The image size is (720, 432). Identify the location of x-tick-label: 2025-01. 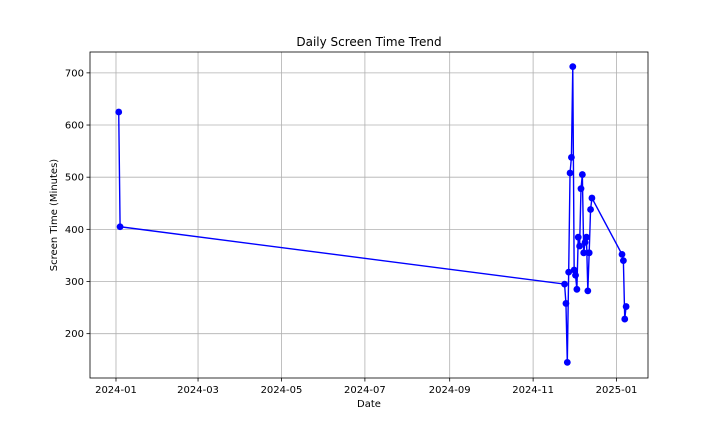
(617, 390).